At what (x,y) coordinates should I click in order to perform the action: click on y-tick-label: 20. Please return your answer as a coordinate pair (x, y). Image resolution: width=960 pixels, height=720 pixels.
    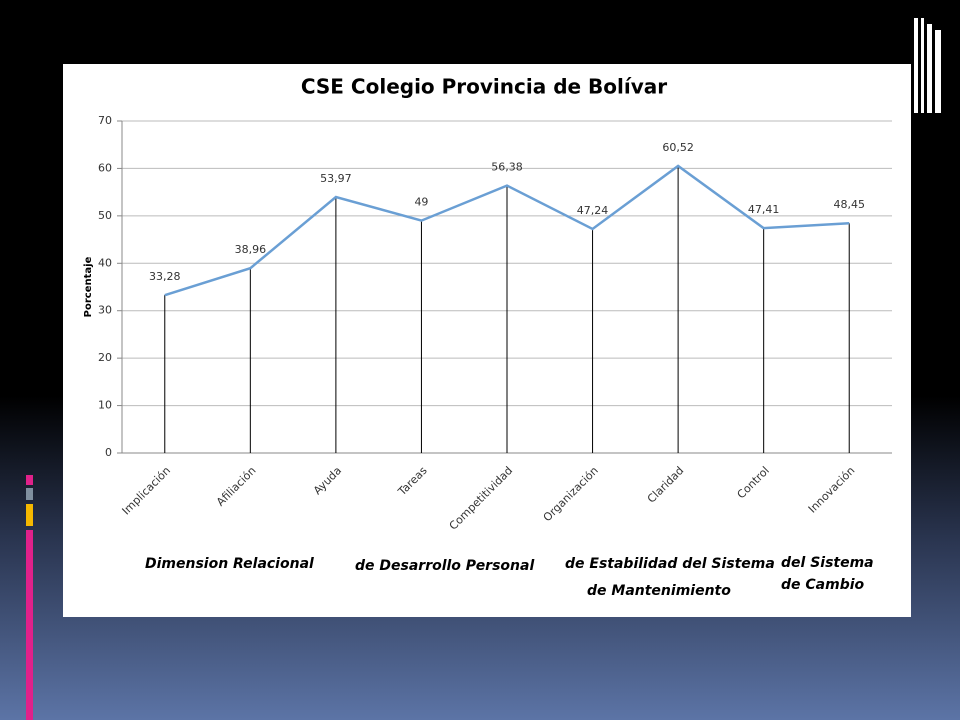
    Looking at the image, I should click on (105, 357).